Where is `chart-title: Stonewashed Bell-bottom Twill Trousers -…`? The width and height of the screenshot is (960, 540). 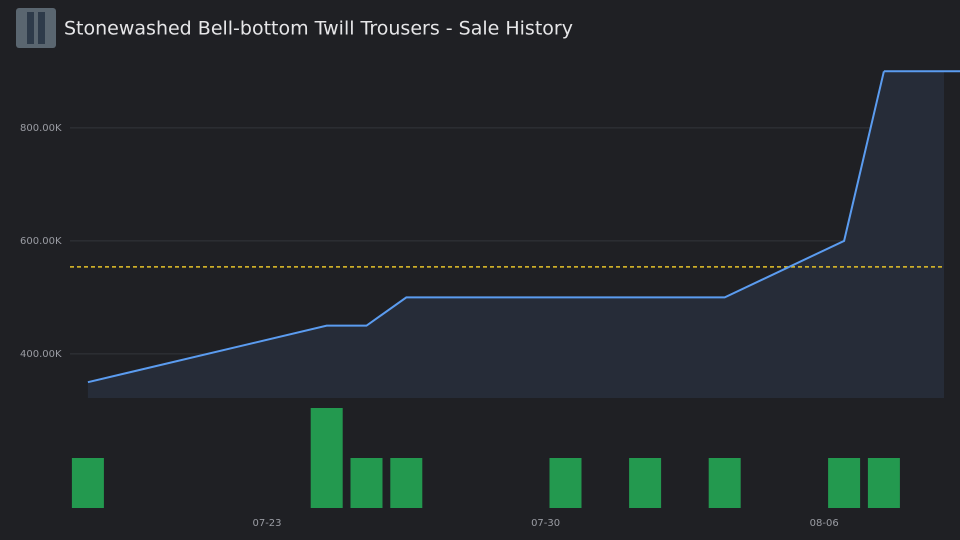
chart-title: Stonewashed Bell-bottom Twill Trousers -… is located at coordinates (318, 29).